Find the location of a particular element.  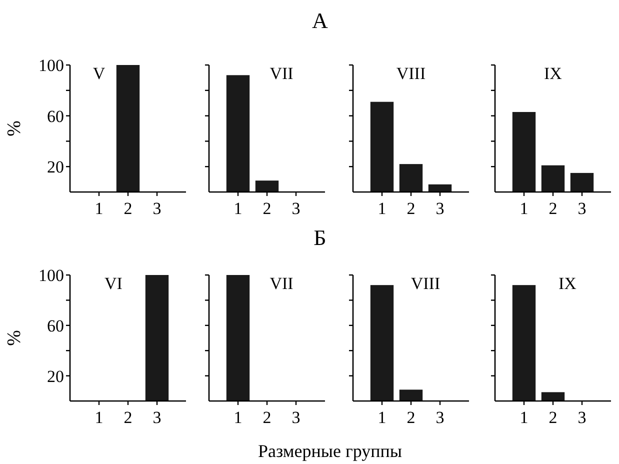

chart-title: VI is located at coordinates (113, 283).